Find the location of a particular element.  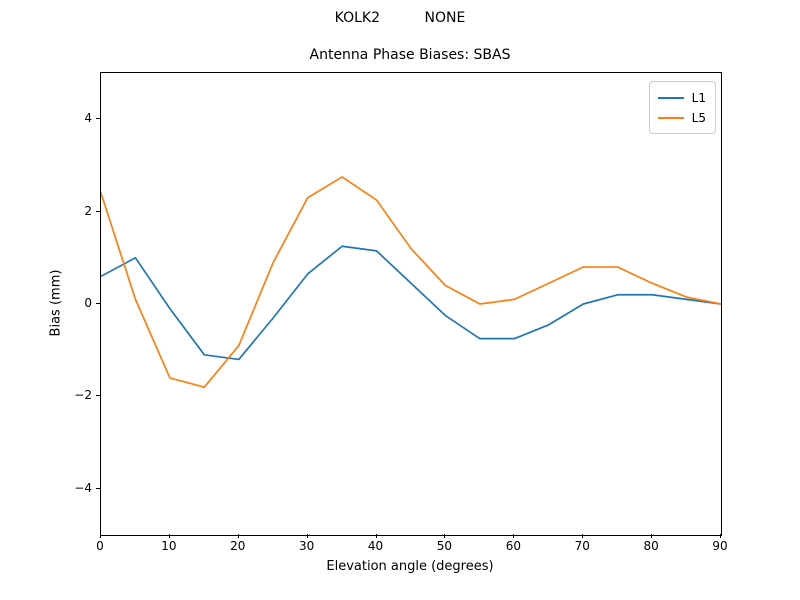

y-tick-label: −4 is located at coordinates (83, 487).